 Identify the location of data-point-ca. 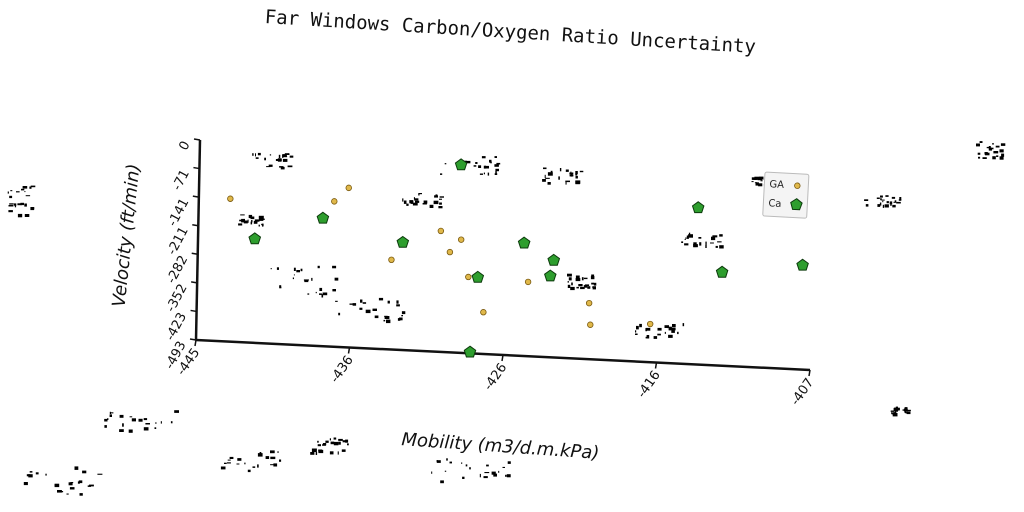
(554, 259).